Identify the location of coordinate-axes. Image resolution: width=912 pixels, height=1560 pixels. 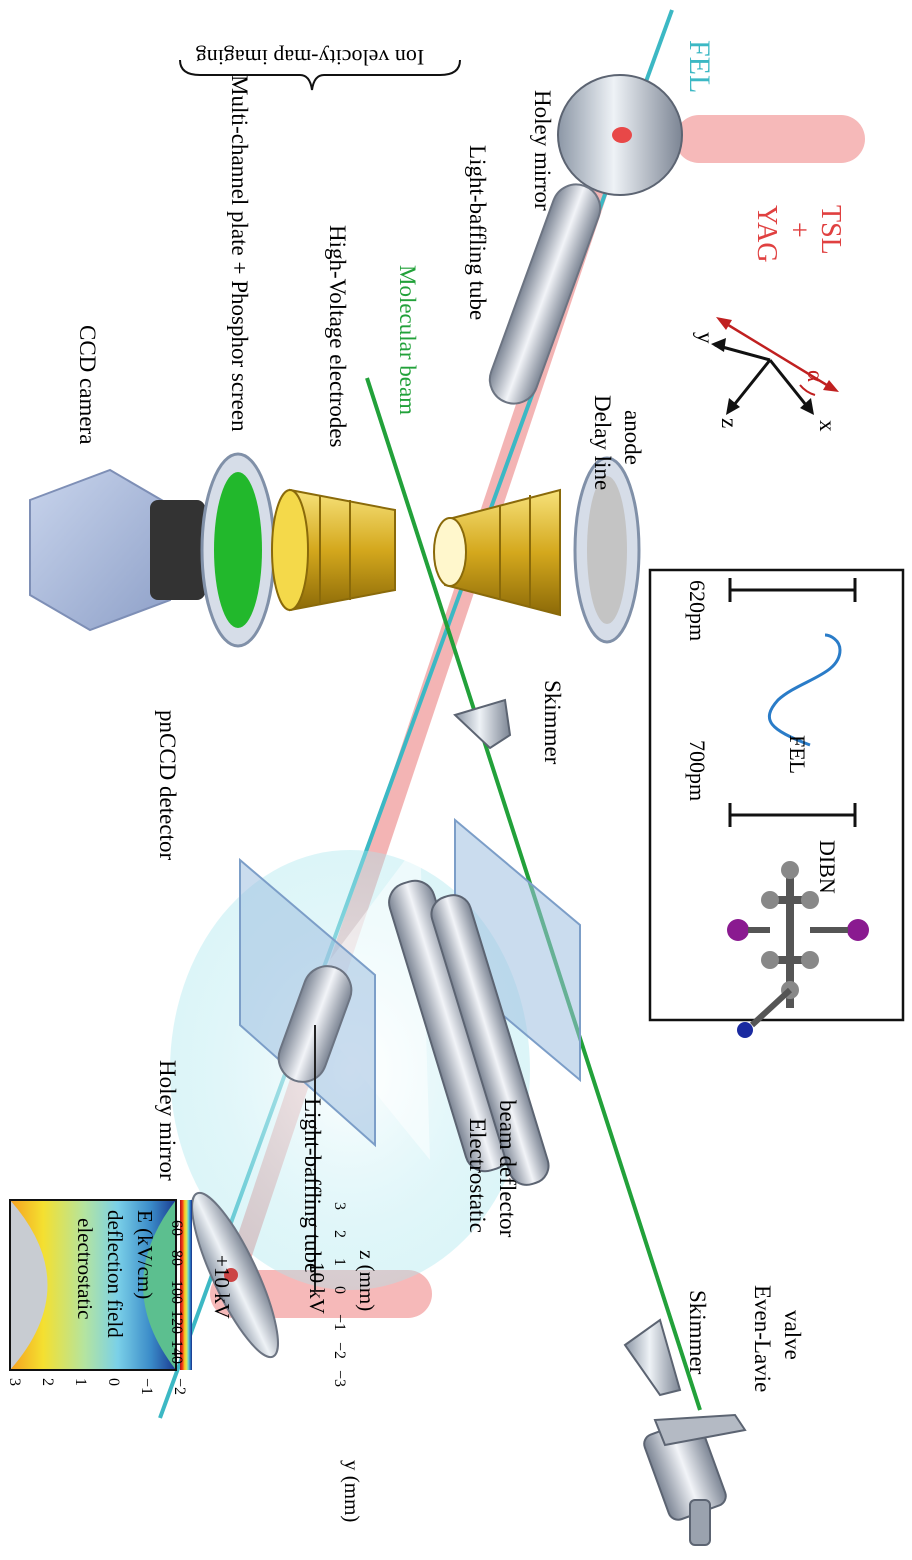
(775, 366).